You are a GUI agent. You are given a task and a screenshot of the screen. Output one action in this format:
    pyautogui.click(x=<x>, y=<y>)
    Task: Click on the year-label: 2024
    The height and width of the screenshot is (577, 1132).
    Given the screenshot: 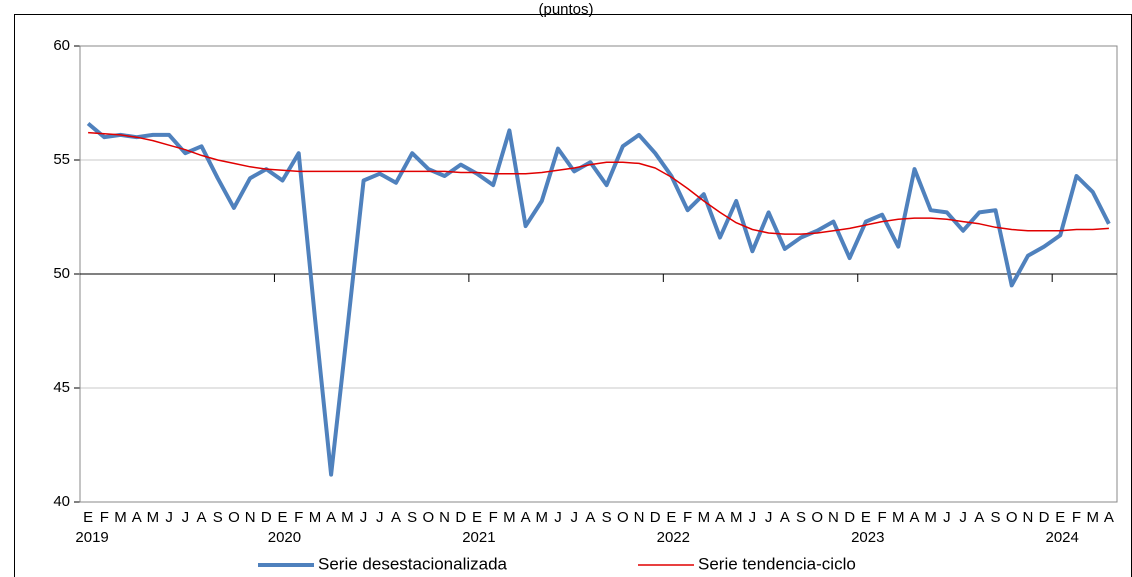 What is the action you would take?
    pyautogui.click(x=1062, y=537)
    